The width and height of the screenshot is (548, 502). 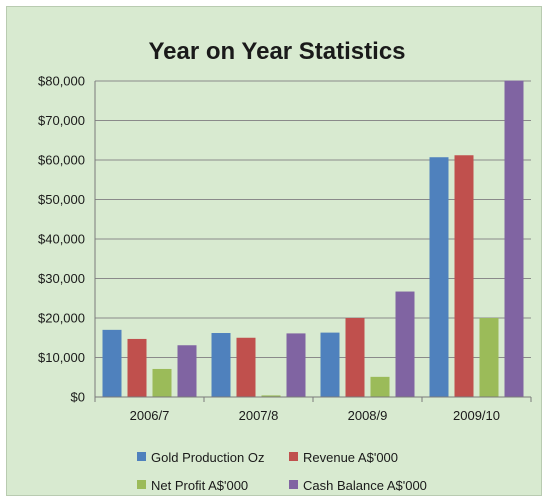 What do you see at coordinates (61, 120) in the screenshot?
I see `y-tick-label: $70,000` at bounding box center [61, 120].